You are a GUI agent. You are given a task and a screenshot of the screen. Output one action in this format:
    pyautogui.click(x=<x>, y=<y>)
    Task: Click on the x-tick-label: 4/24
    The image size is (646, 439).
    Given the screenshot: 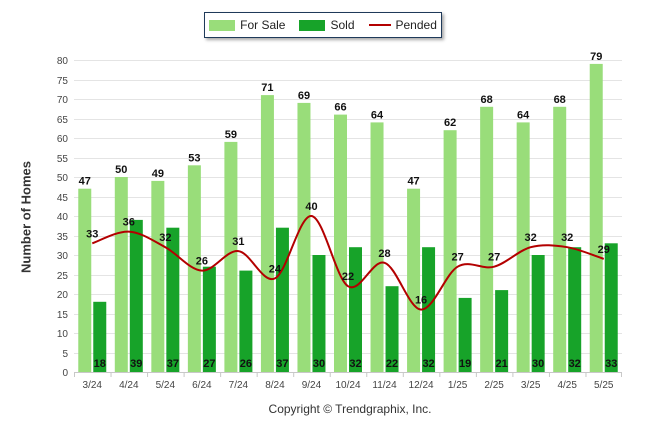 What is the action you would take?
    pyautogui.click(x=129, y=385)
    